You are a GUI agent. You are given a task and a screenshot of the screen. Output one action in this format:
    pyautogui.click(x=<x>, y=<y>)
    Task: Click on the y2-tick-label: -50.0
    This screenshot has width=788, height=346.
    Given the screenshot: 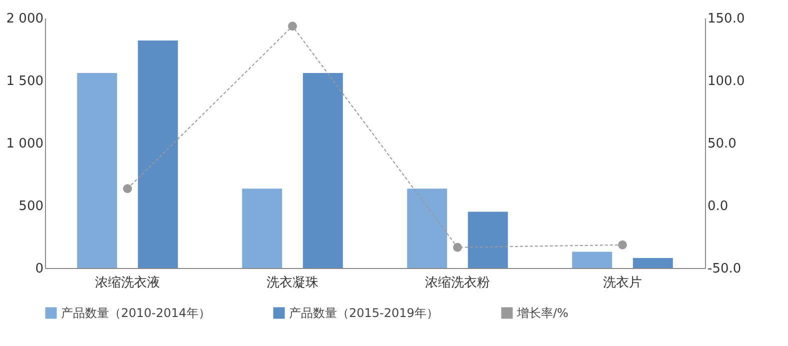 What is the action you would take?
    pyautogui.click(x=725, y=269)
    